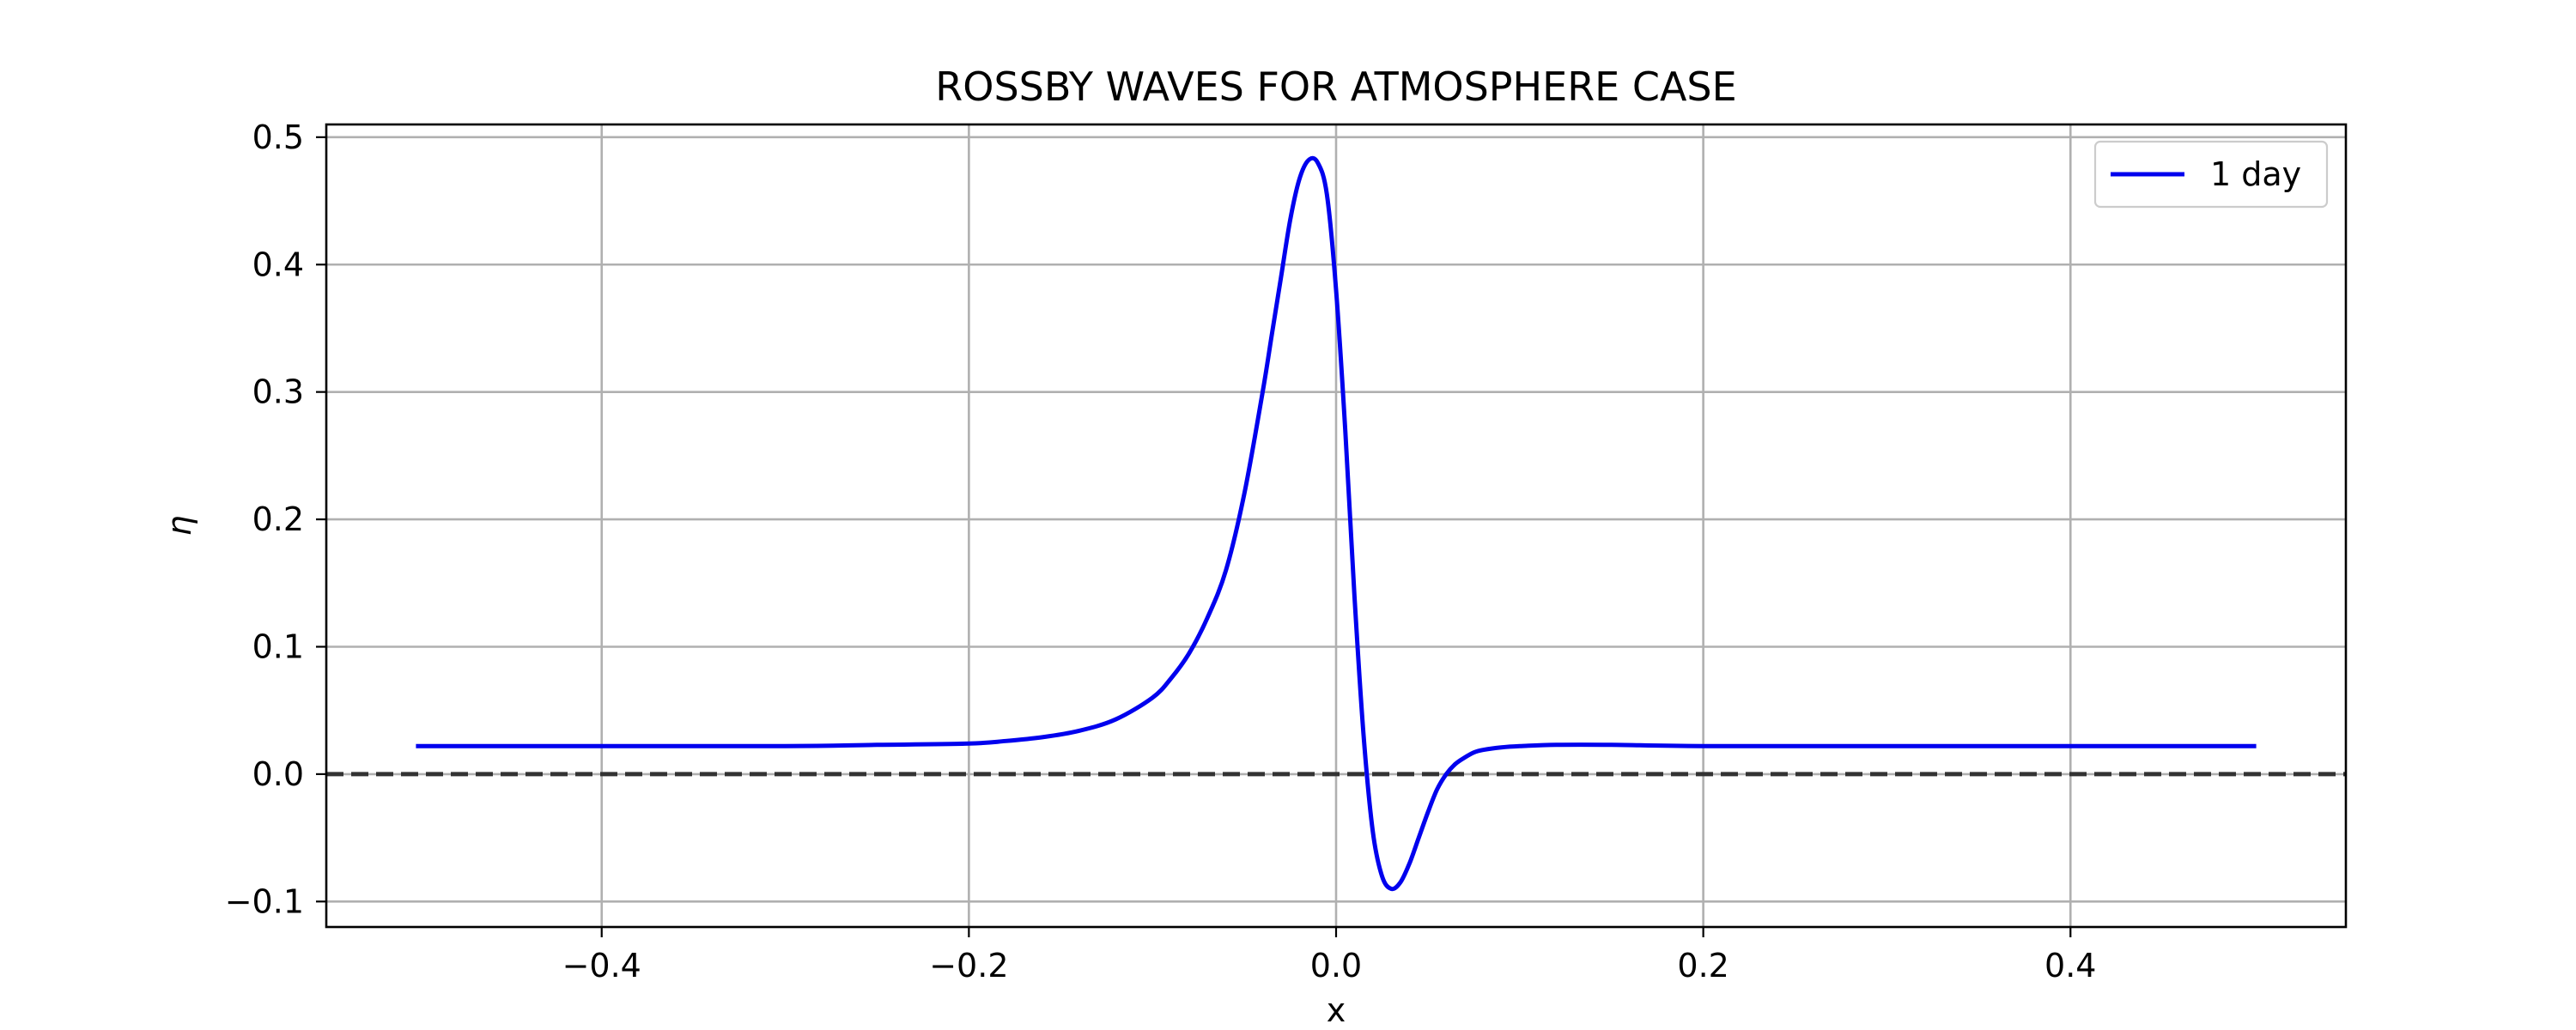  I want to click on y-tick-label: 0.4, so click(278, 264).